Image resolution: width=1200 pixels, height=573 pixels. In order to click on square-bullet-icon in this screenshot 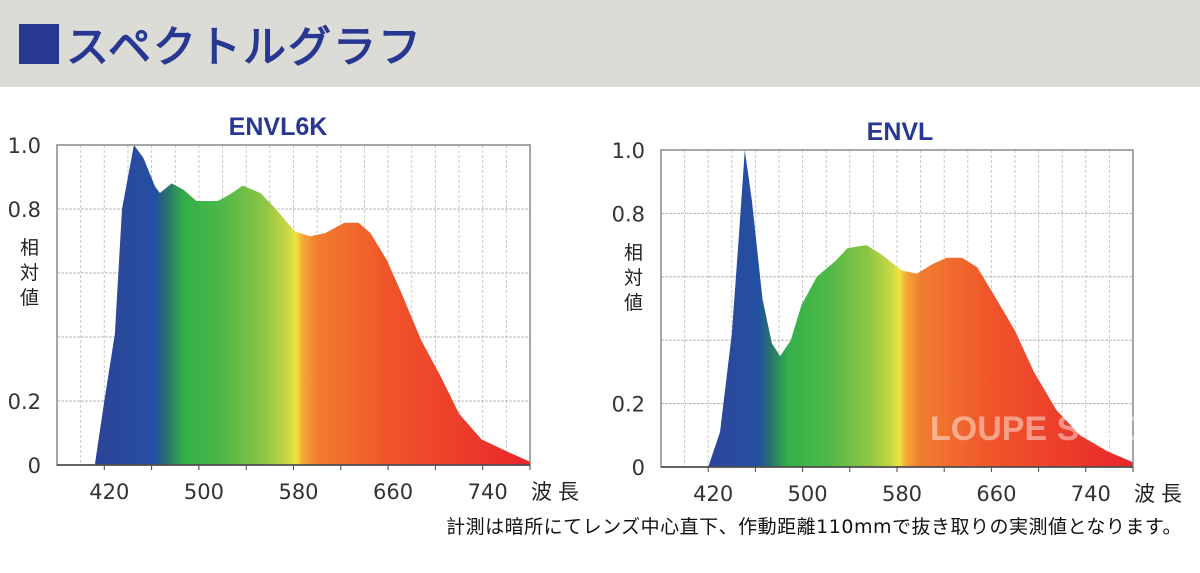, I will do `click(39, 44)`.